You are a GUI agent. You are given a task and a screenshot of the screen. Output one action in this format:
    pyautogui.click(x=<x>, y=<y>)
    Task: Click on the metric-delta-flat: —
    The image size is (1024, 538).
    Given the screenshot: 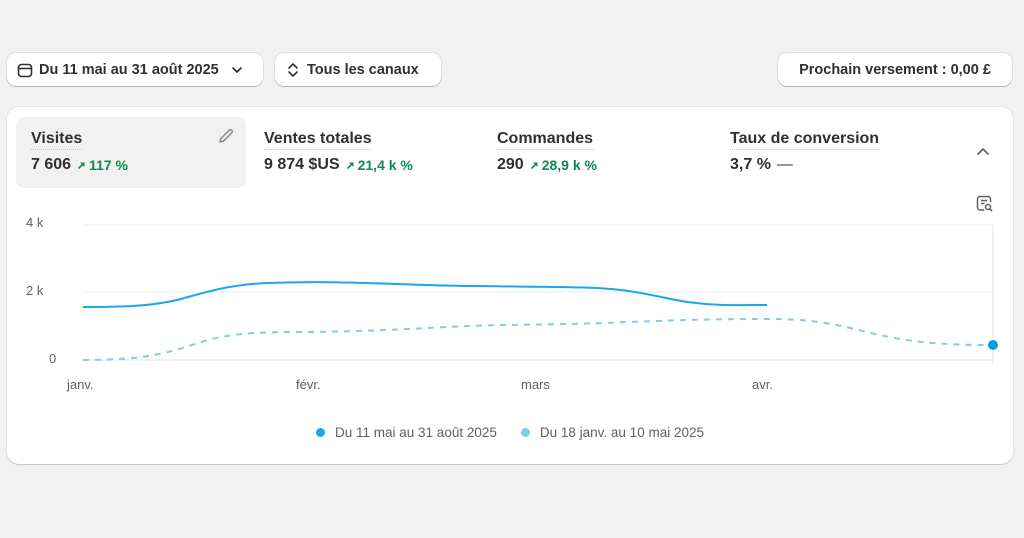 What is the action you would take?
    pyautogui.click(x=784, y=164)
    